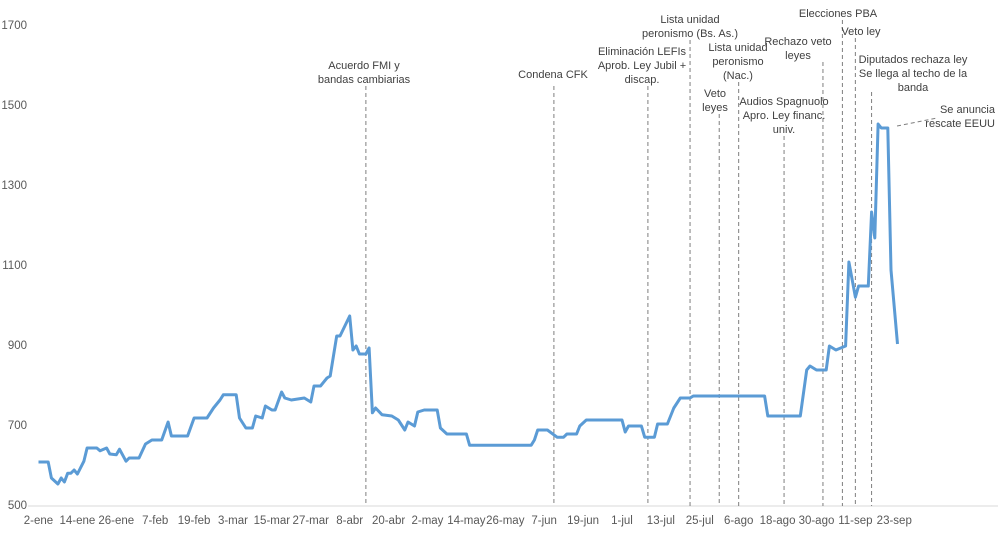 The image size is (1000, 537). Describe the element at coordinates (17, 426) in the screenshot. I see `y-tick-label: 700` at that location.